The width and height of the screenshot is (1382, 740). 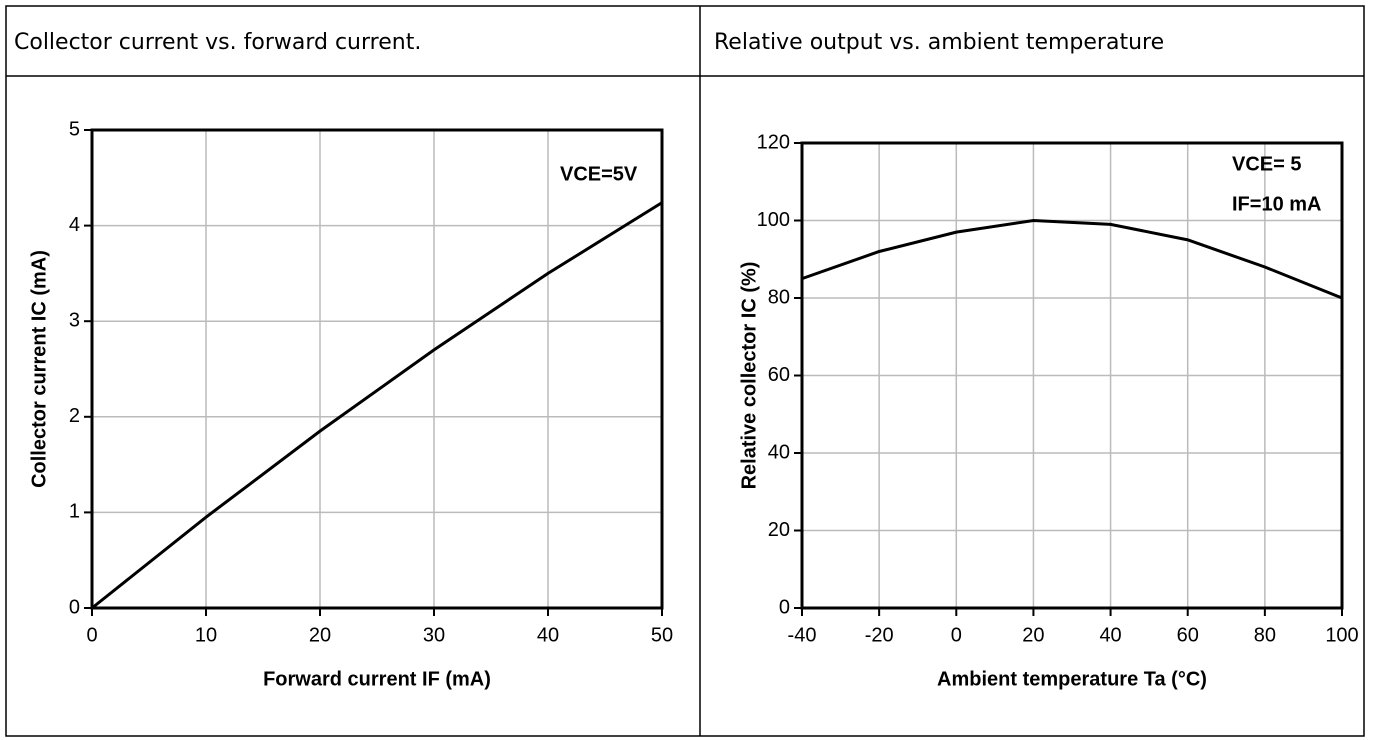 What do you see at coordinates (879, 635) in the screenshot?
I see `x-tick-label: -20` at bounding box center [879, 635].